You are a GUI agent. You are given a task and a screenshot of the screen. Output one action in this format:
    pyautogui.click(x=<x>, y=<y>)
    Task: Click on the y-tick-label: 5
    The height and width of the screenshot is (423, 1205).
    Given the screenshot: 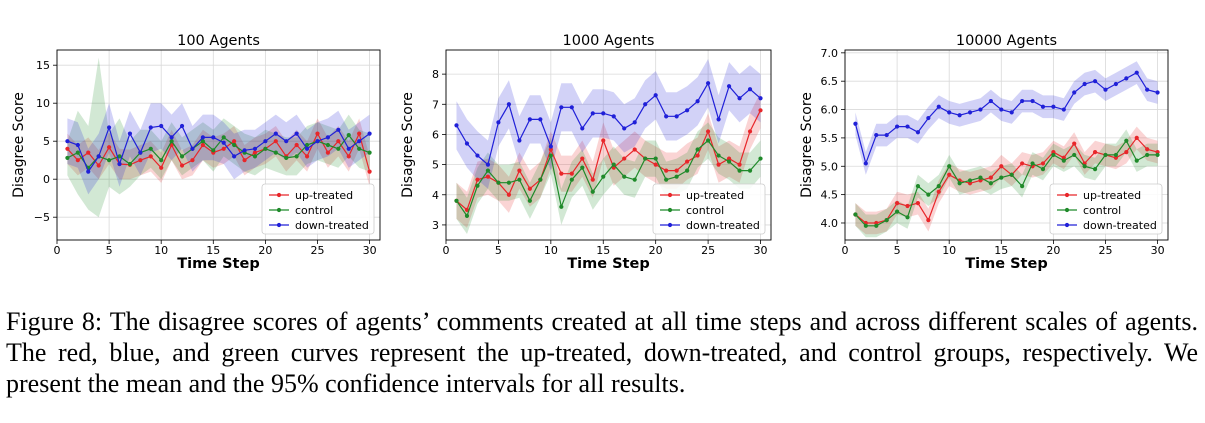 What is the action you would take?
    pyautogui.click(x=46, y=141)
    